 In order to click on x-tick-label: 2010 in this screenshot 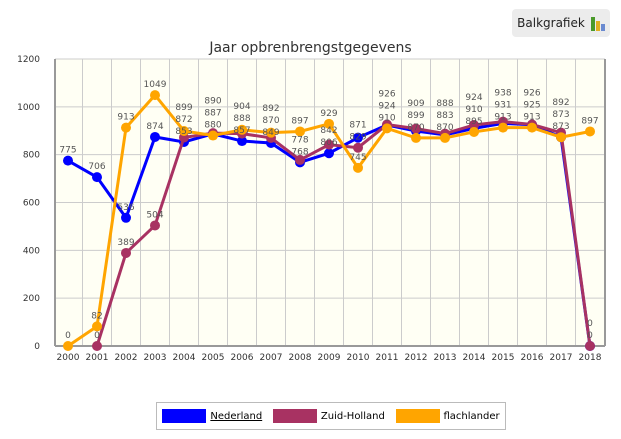, I will do `click(358, 358)`.